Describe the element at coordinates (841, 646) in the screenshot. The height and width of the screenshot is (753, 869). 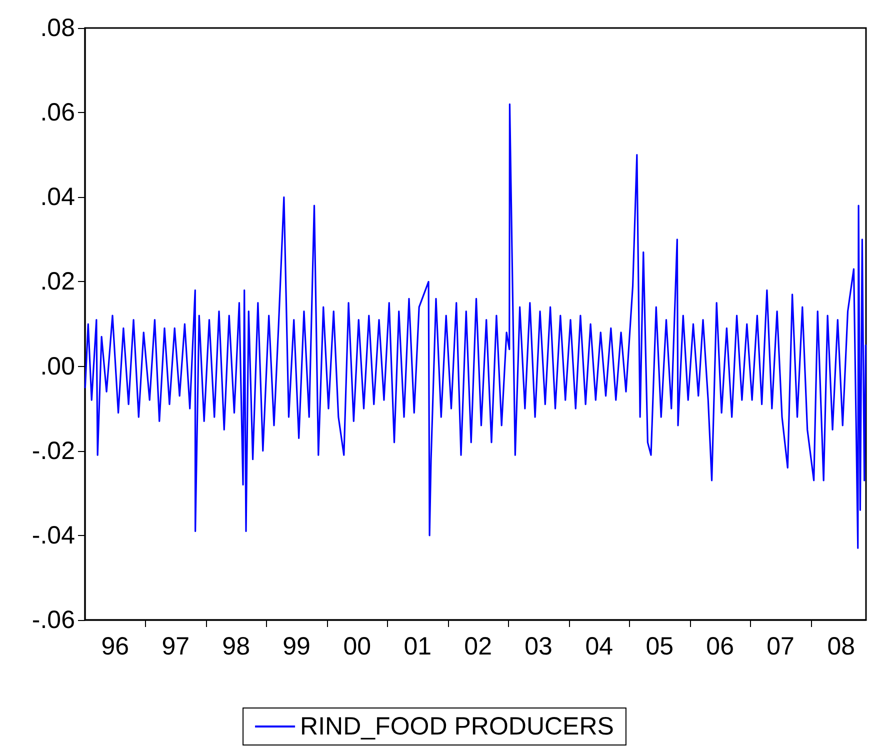
I see `x-tick-label: 08` at that location.